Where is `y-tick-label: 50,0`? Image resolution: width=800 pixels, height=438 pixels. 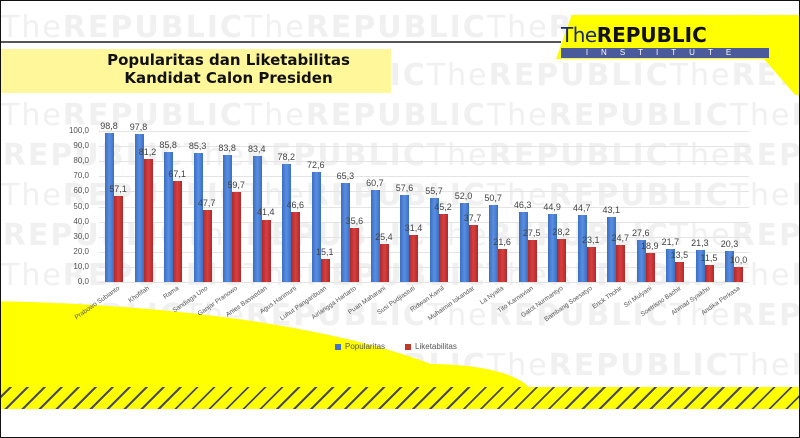 y-tick-label: 50,0 is located at coordinates (81, 206).